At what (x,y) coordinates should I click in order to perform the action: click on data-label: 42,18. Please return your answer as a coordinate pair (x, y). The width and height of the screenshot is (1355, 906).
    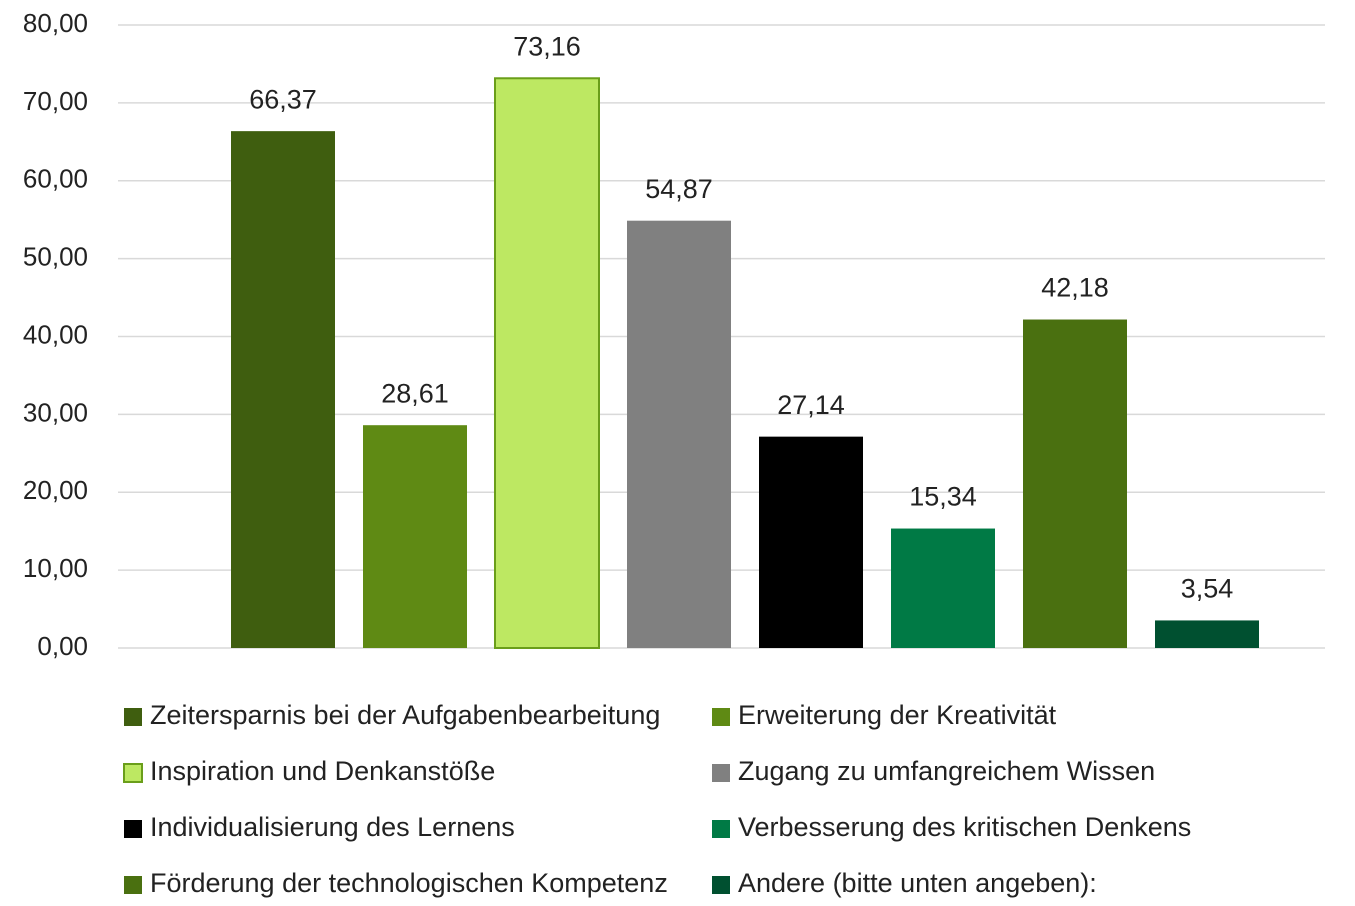
    Looking at the image, I should click on (1075, 288).